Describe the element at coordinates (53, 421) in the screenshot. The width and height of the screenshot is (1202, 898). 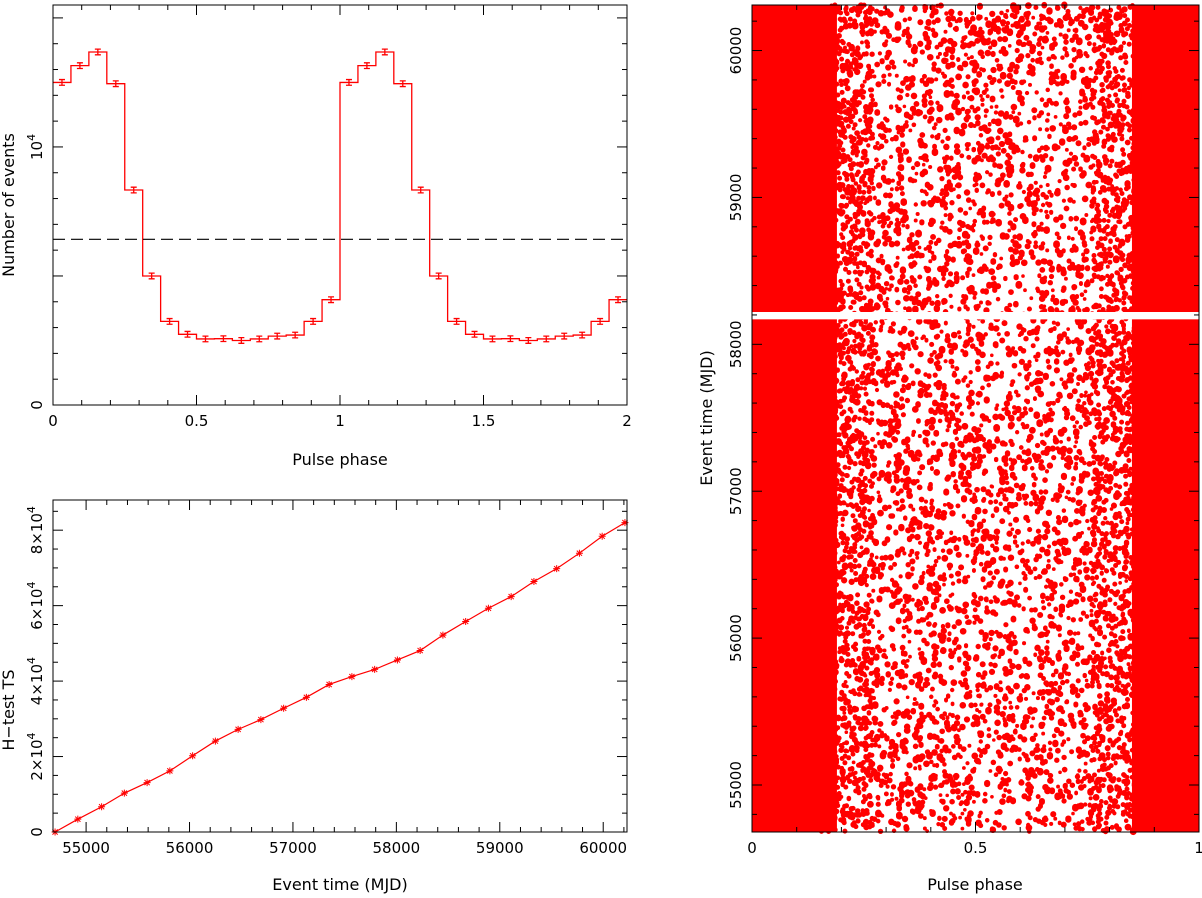
I see `pulse-profile-xtick-label: 0` at that location.